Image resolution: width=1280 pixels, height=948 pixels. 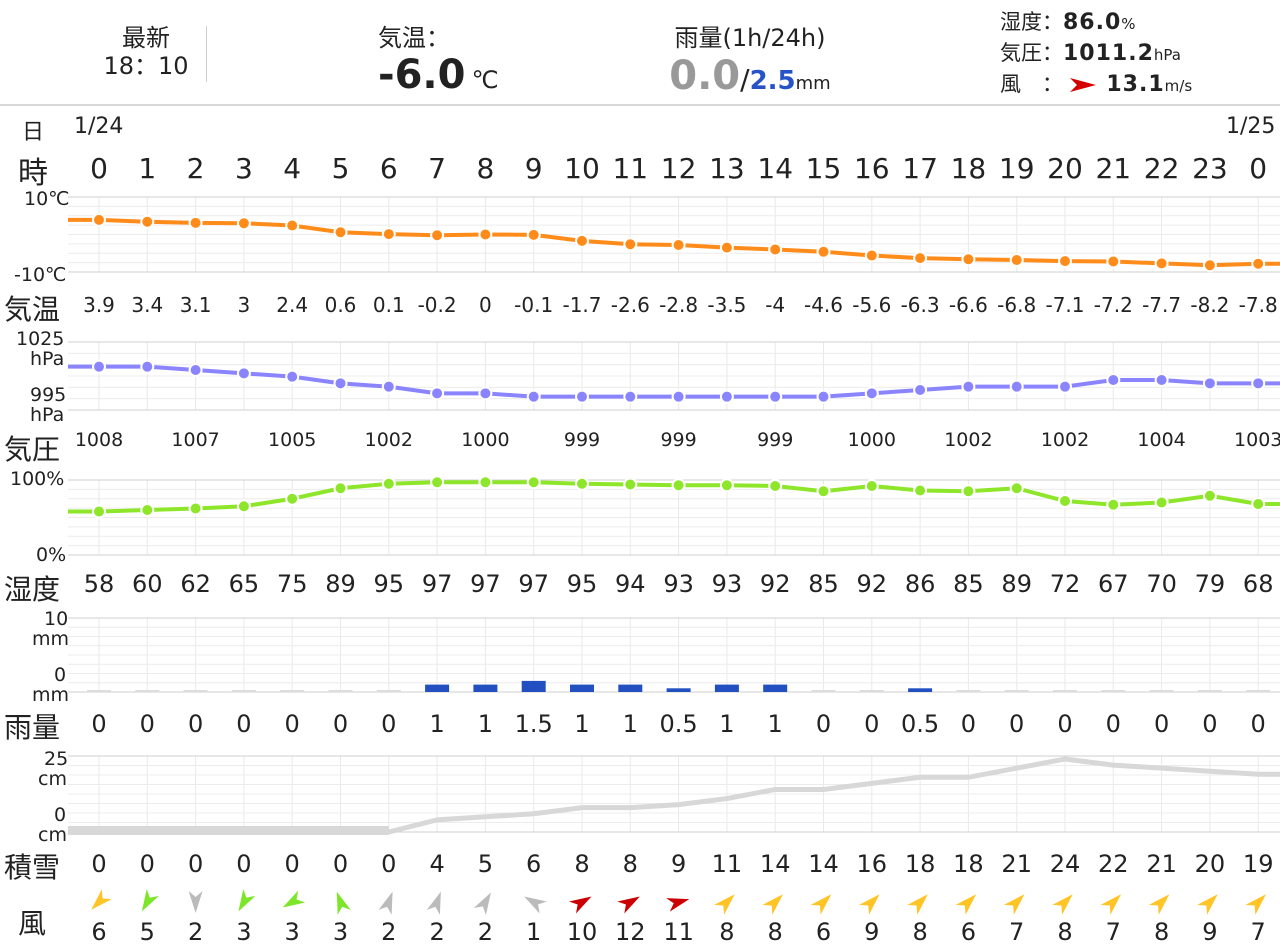 What do you see at coordinates (582, 584) in the screenshot?
I see `humidity-value-label: 95` at bounding box center [582, 584].